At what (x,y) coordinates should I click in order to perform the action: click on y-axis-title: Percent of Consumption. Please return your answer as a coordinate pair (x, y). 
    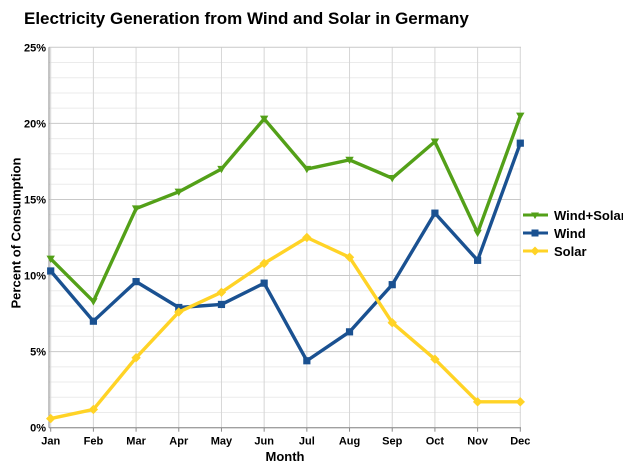
    Looking at the image, I should click on (16, 233).